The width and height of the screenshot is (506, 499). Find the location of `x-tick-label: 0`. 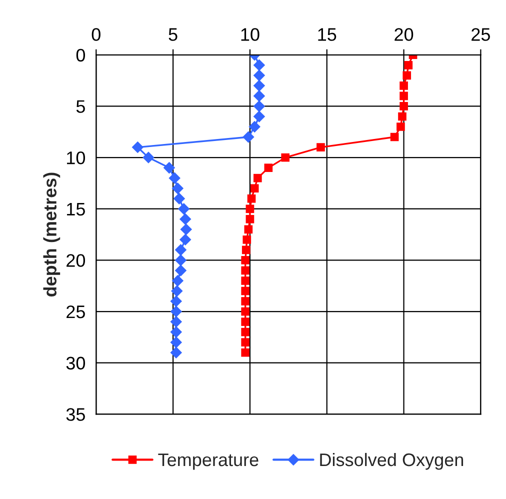

x-tick-label: 0 is located at coordinates (96, 34).